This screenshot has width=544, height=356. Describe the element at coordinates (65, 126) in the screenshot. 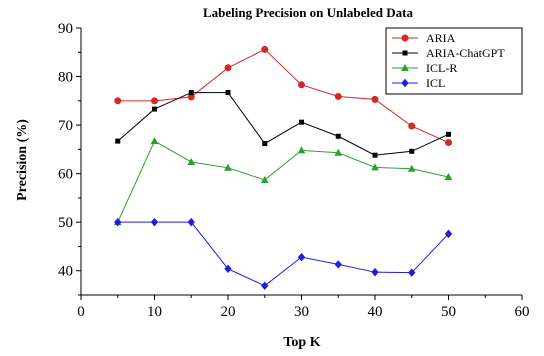

I see `y-tick-label: 70` at that location.